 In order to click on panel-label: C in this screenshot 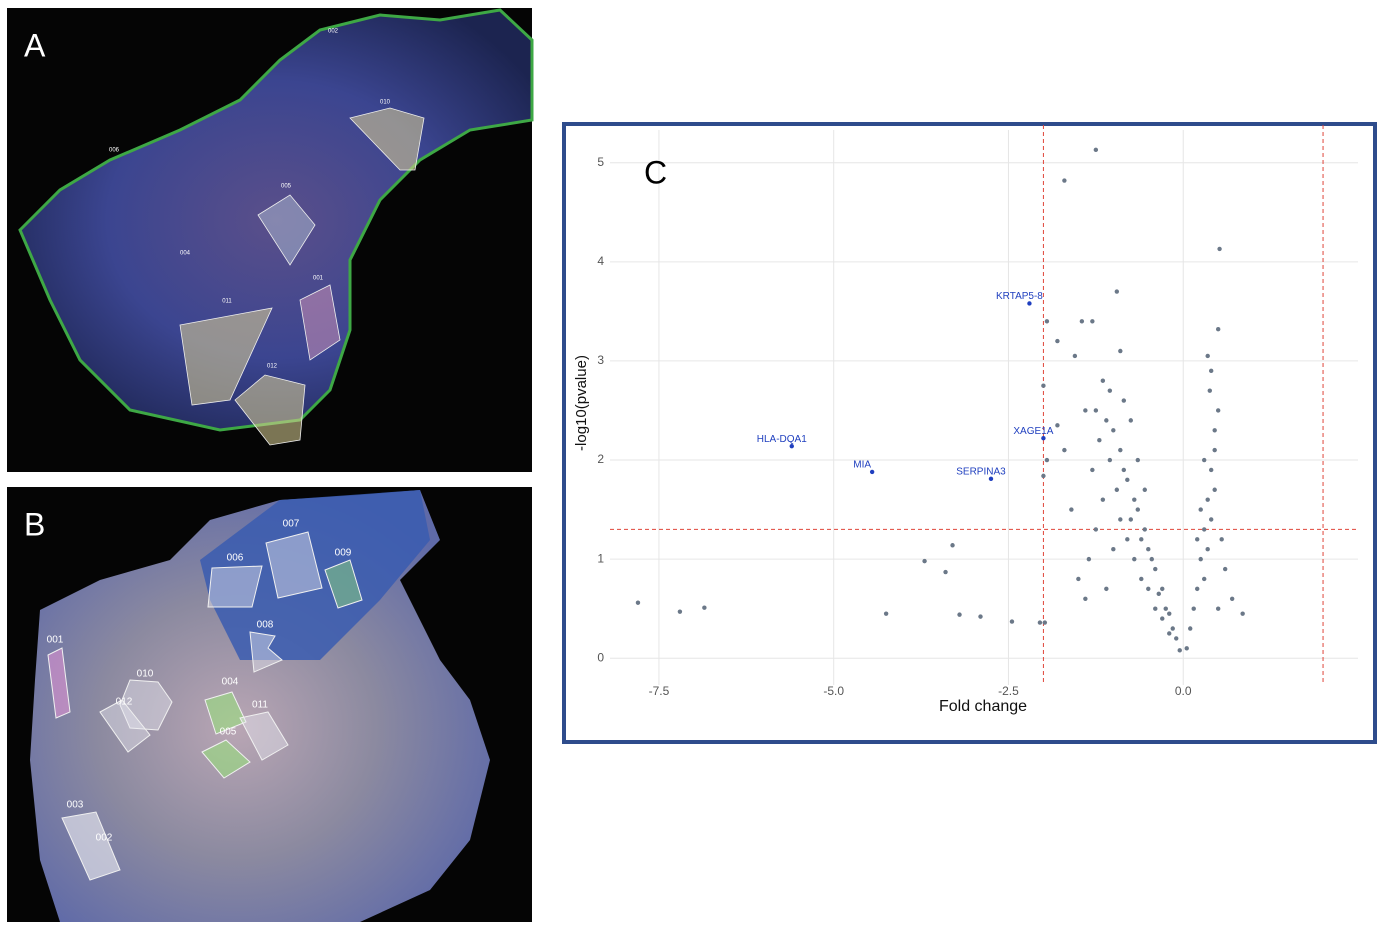, I will do `click(655, 172)`.